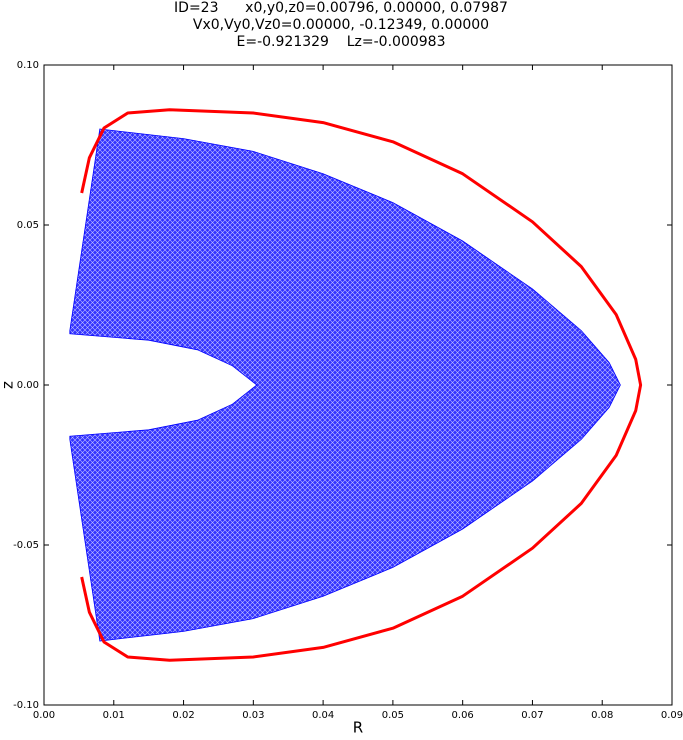 The image size is (683, 740). What do you see at coordinates (28, 385) in the screenshot?
I see `y-tick-label: 0.00` at bounding box center [28, 385].